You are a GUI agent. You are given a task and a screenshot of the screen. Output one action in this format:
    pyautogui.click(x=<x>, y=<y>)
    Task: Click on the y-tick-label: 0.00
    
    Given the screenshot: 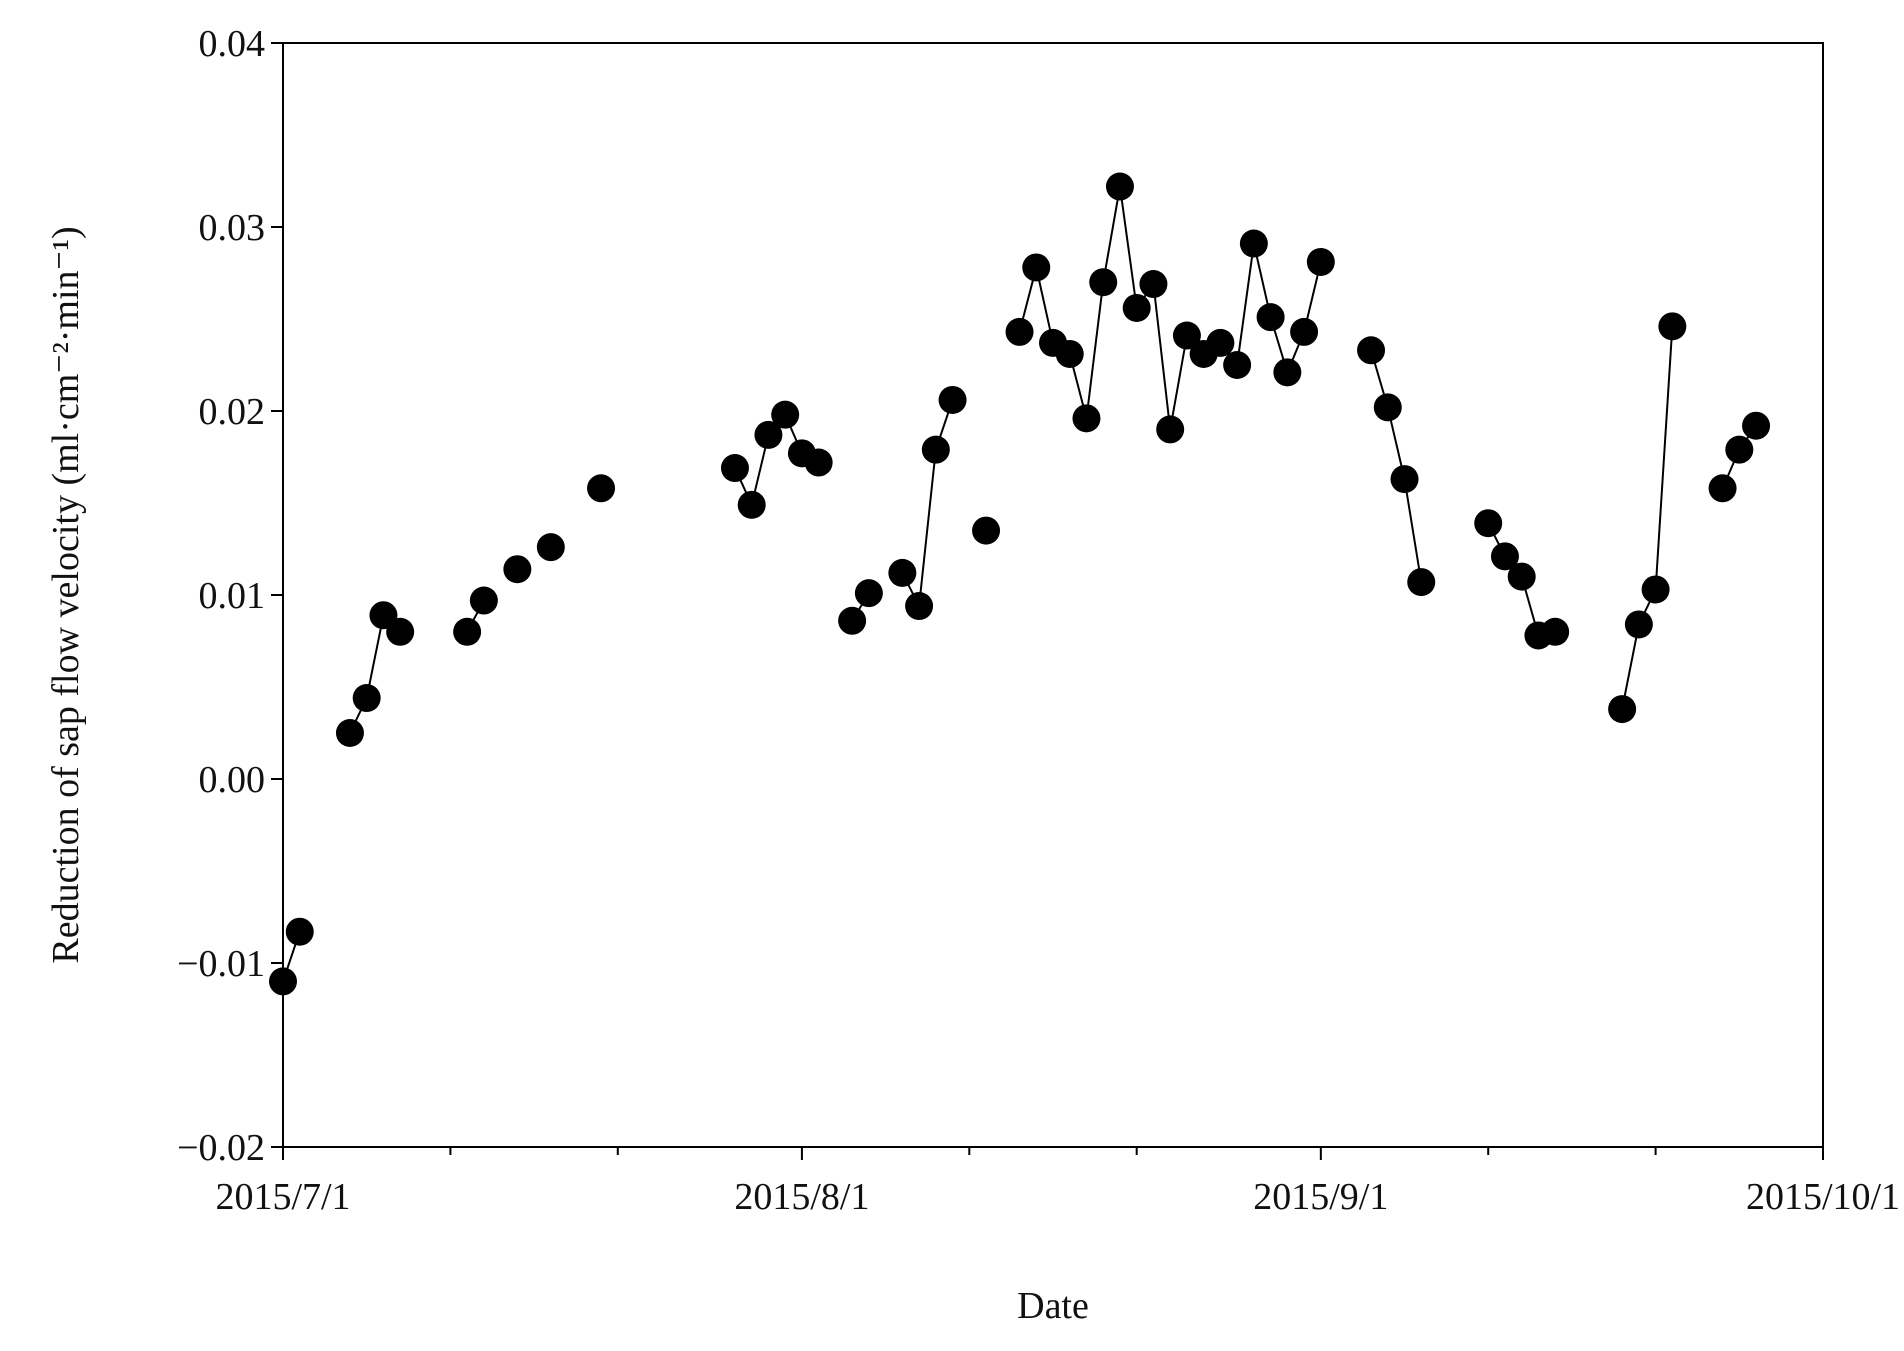 What is the action you would take?
    pyautogui.click(x=232, y=780)
    